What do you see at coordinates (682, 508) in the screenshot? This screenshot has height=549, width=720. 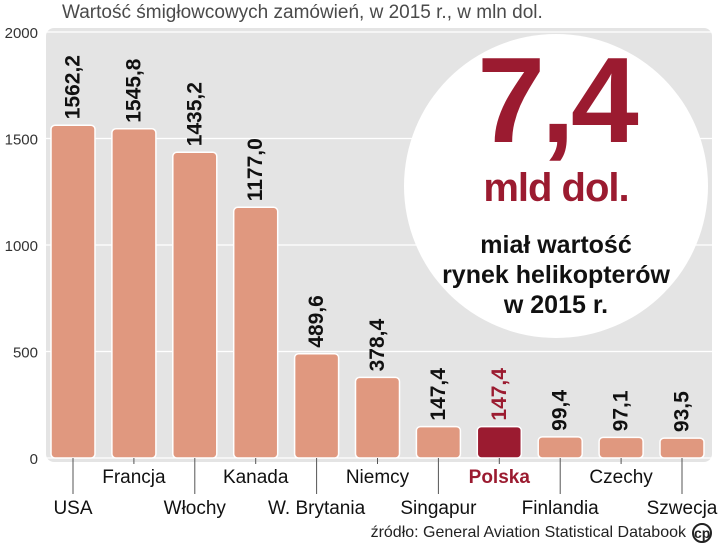 I see `category-label: Szwecja` at bounding box center [682, 508].